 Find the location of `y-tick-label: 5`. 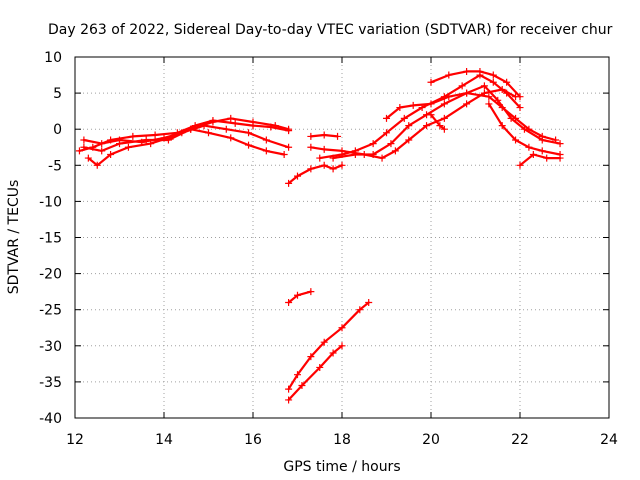

y-tick-label: 5 is located at coordinates (57, 94).